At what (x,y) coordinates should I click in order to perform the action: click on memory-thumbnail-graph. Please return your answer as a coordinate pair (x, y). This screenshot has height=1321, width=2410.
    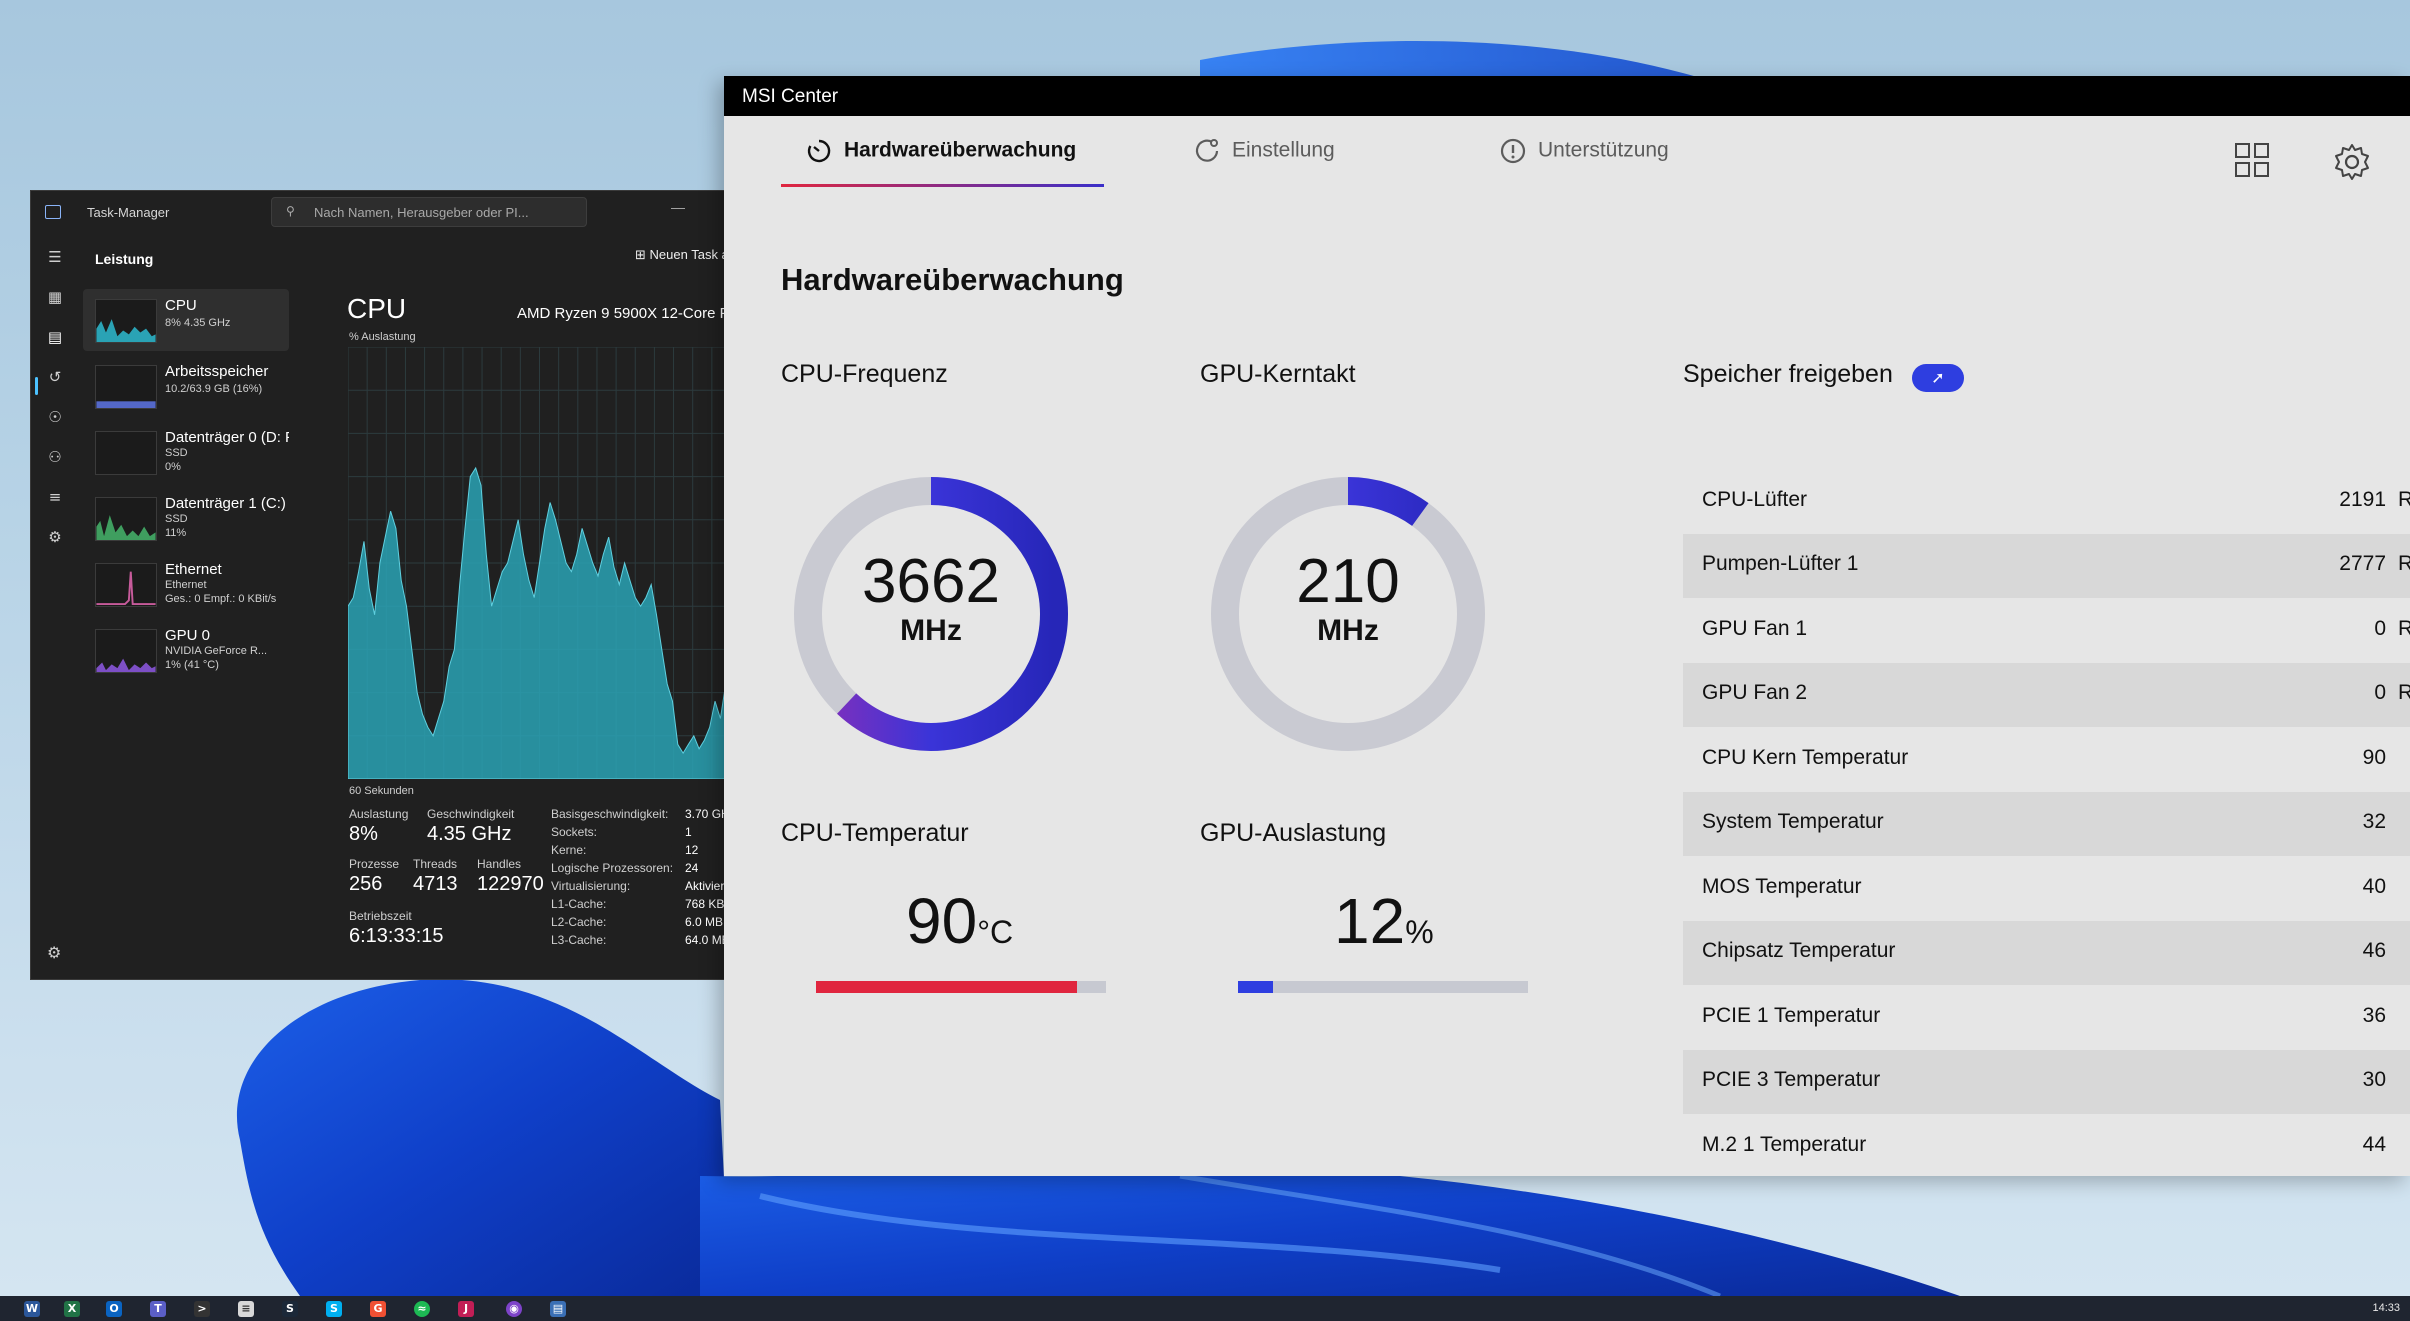
    Looking at the image, I should click on (126, 387).